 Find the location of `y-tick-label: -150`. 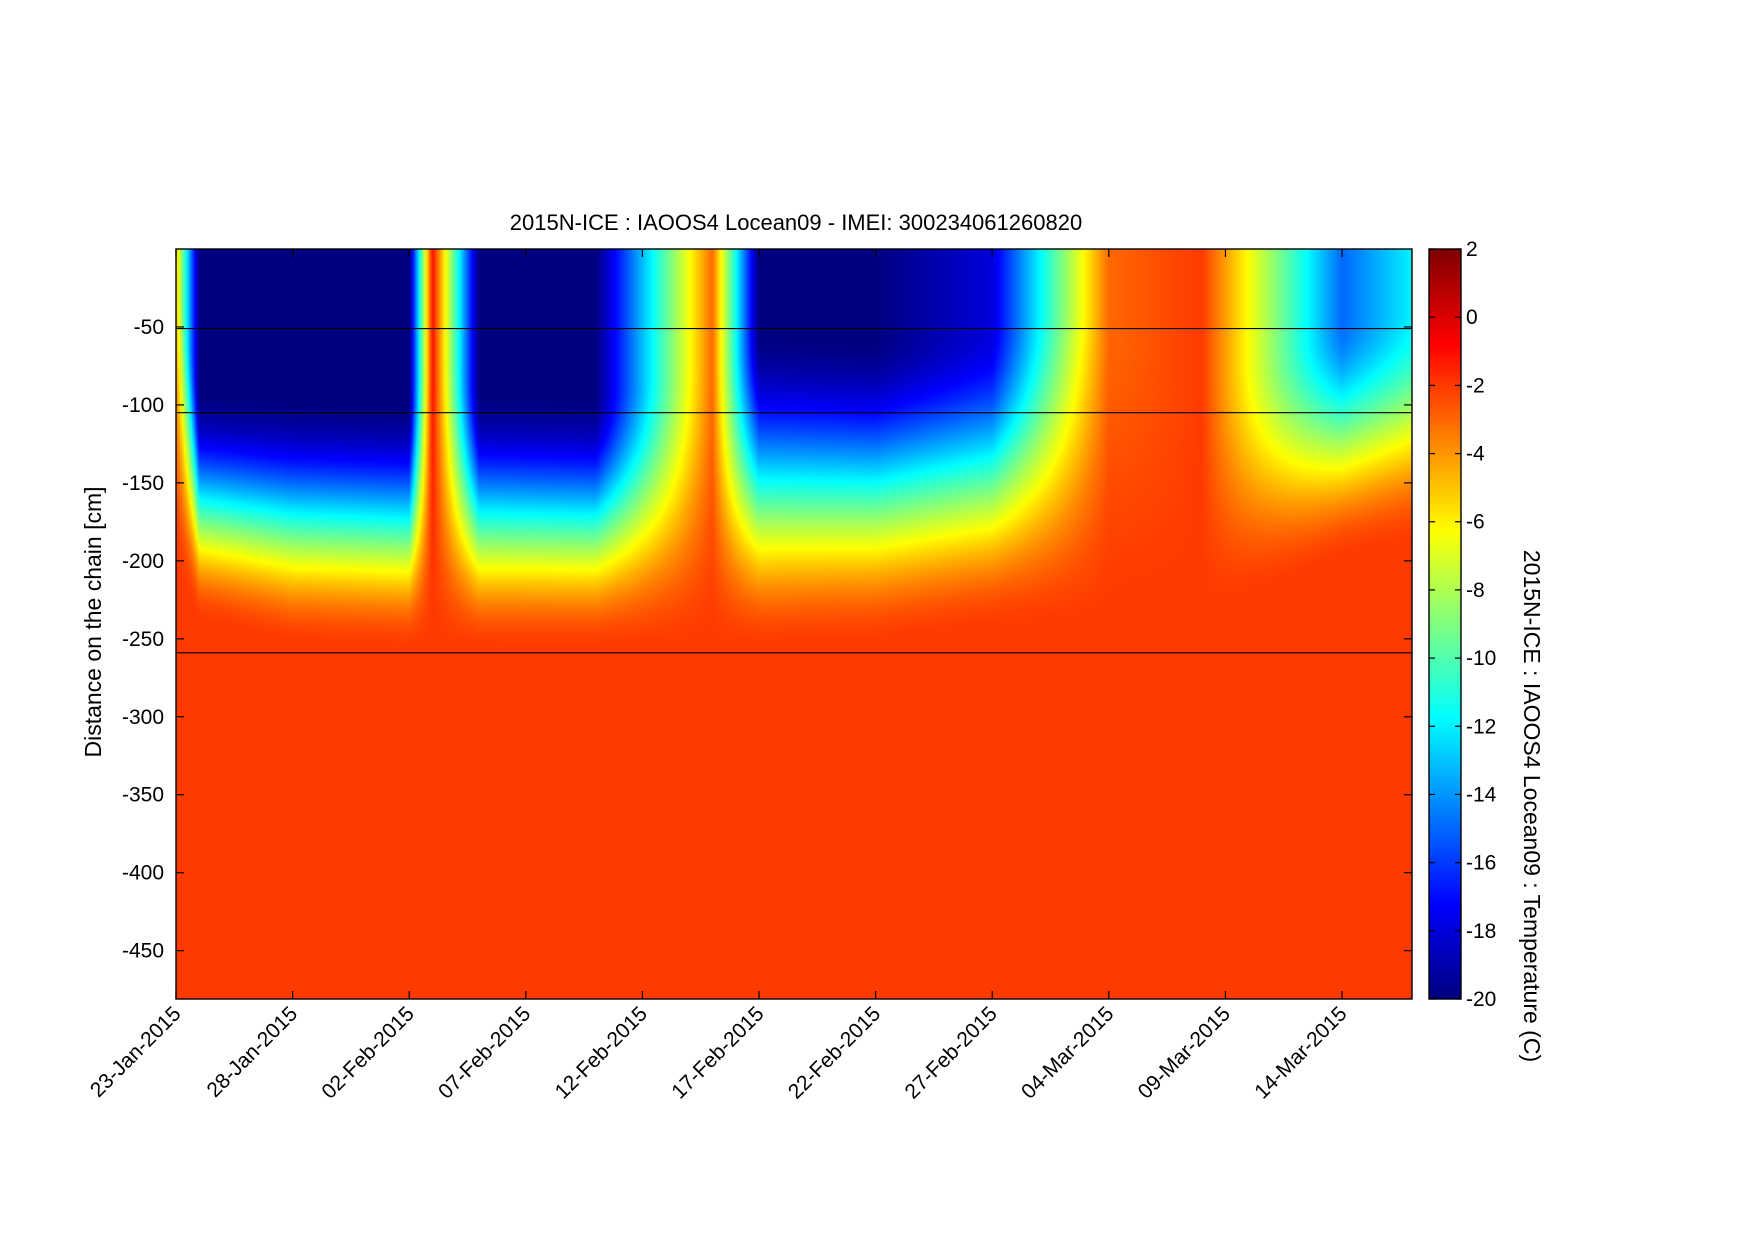

y-tick-label: -150 is located at coordinates (143, 483).